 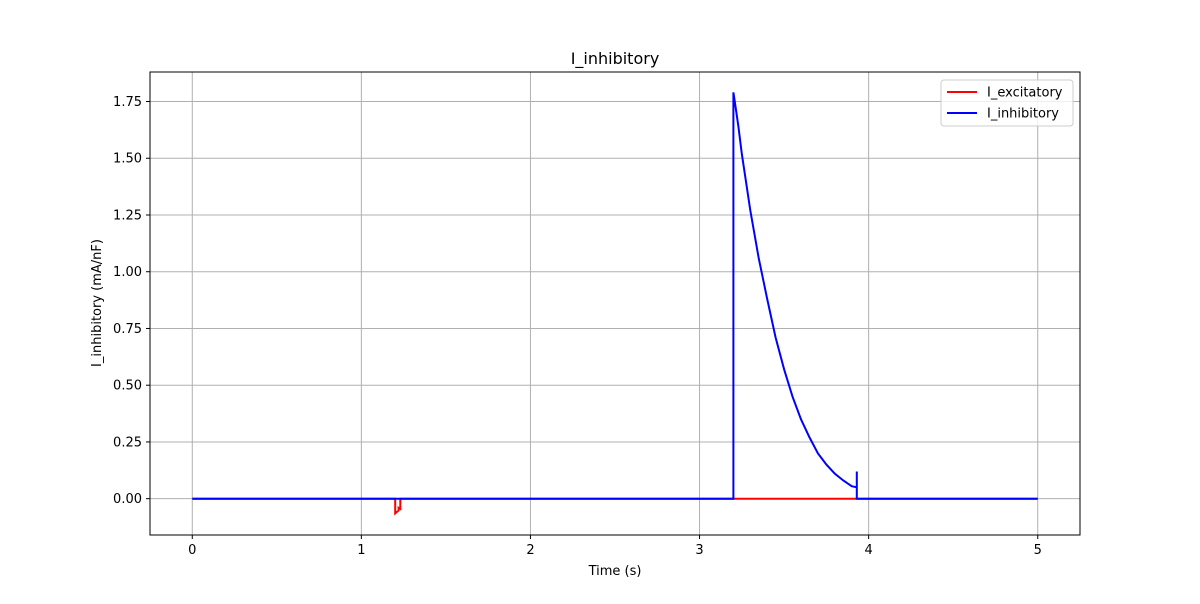 What do you see at coordinates (1007, 103) in the screenshot?
I see `legend: I_excitatory I_inhibitory` at bounding box center [1007, 103].